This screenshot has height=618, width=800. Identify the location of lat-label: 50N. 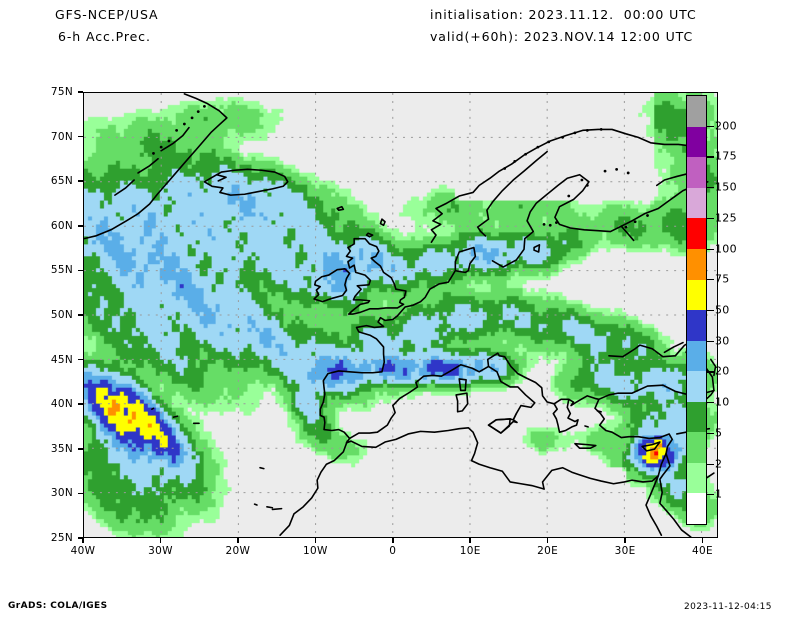
(61, 315).